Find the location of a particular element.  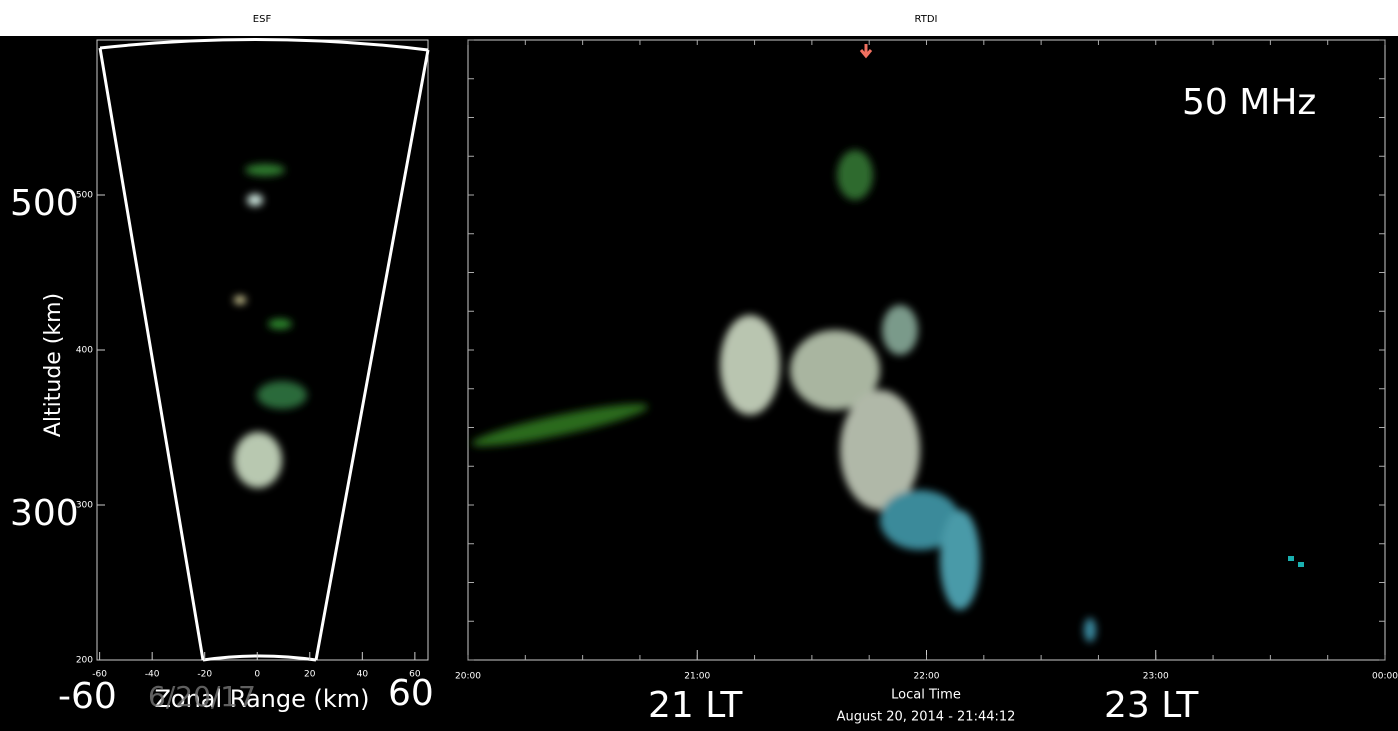

x-tick-label: 23:00 is located at coordinates (1156, 677).